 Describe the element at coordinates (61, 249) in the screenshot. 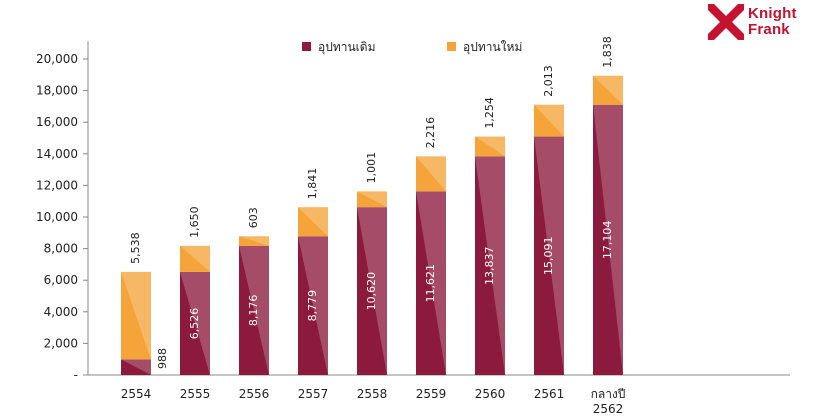

I see `y-tick-label: 8,000` at that location.